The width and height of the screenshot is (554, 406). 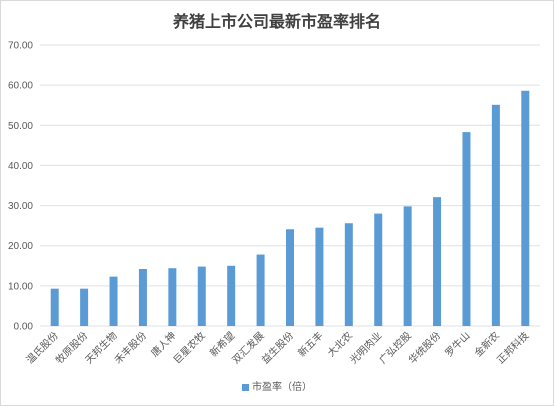 What do you see at coordinates (512, 347) in the screenshot?
I see `category-label: 正邦科技` at bounding box center [512, 347].